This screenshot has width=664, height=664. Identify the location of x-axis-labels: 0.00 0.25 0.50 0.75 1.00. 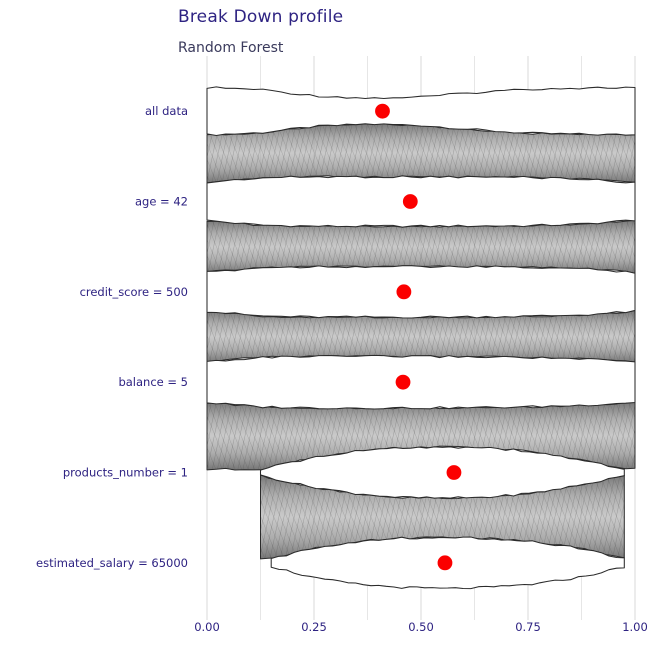
(421, 627).